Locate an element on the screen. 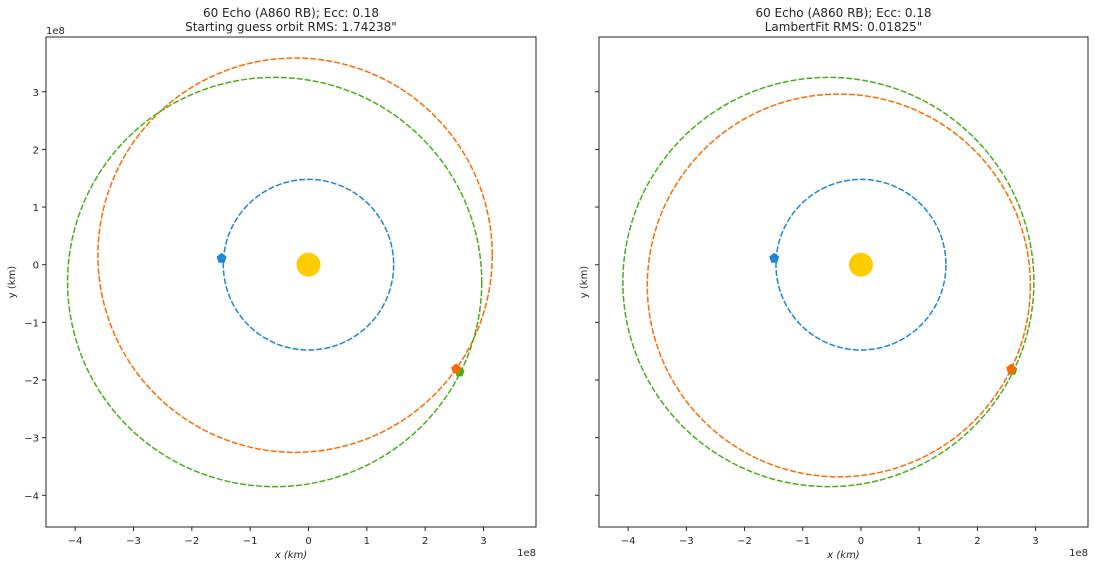 This screenshot has height=572, width=1095. chart-title-line2: Starting guess orbit RMS: 1.74238" is located at coordinates (291, 27).